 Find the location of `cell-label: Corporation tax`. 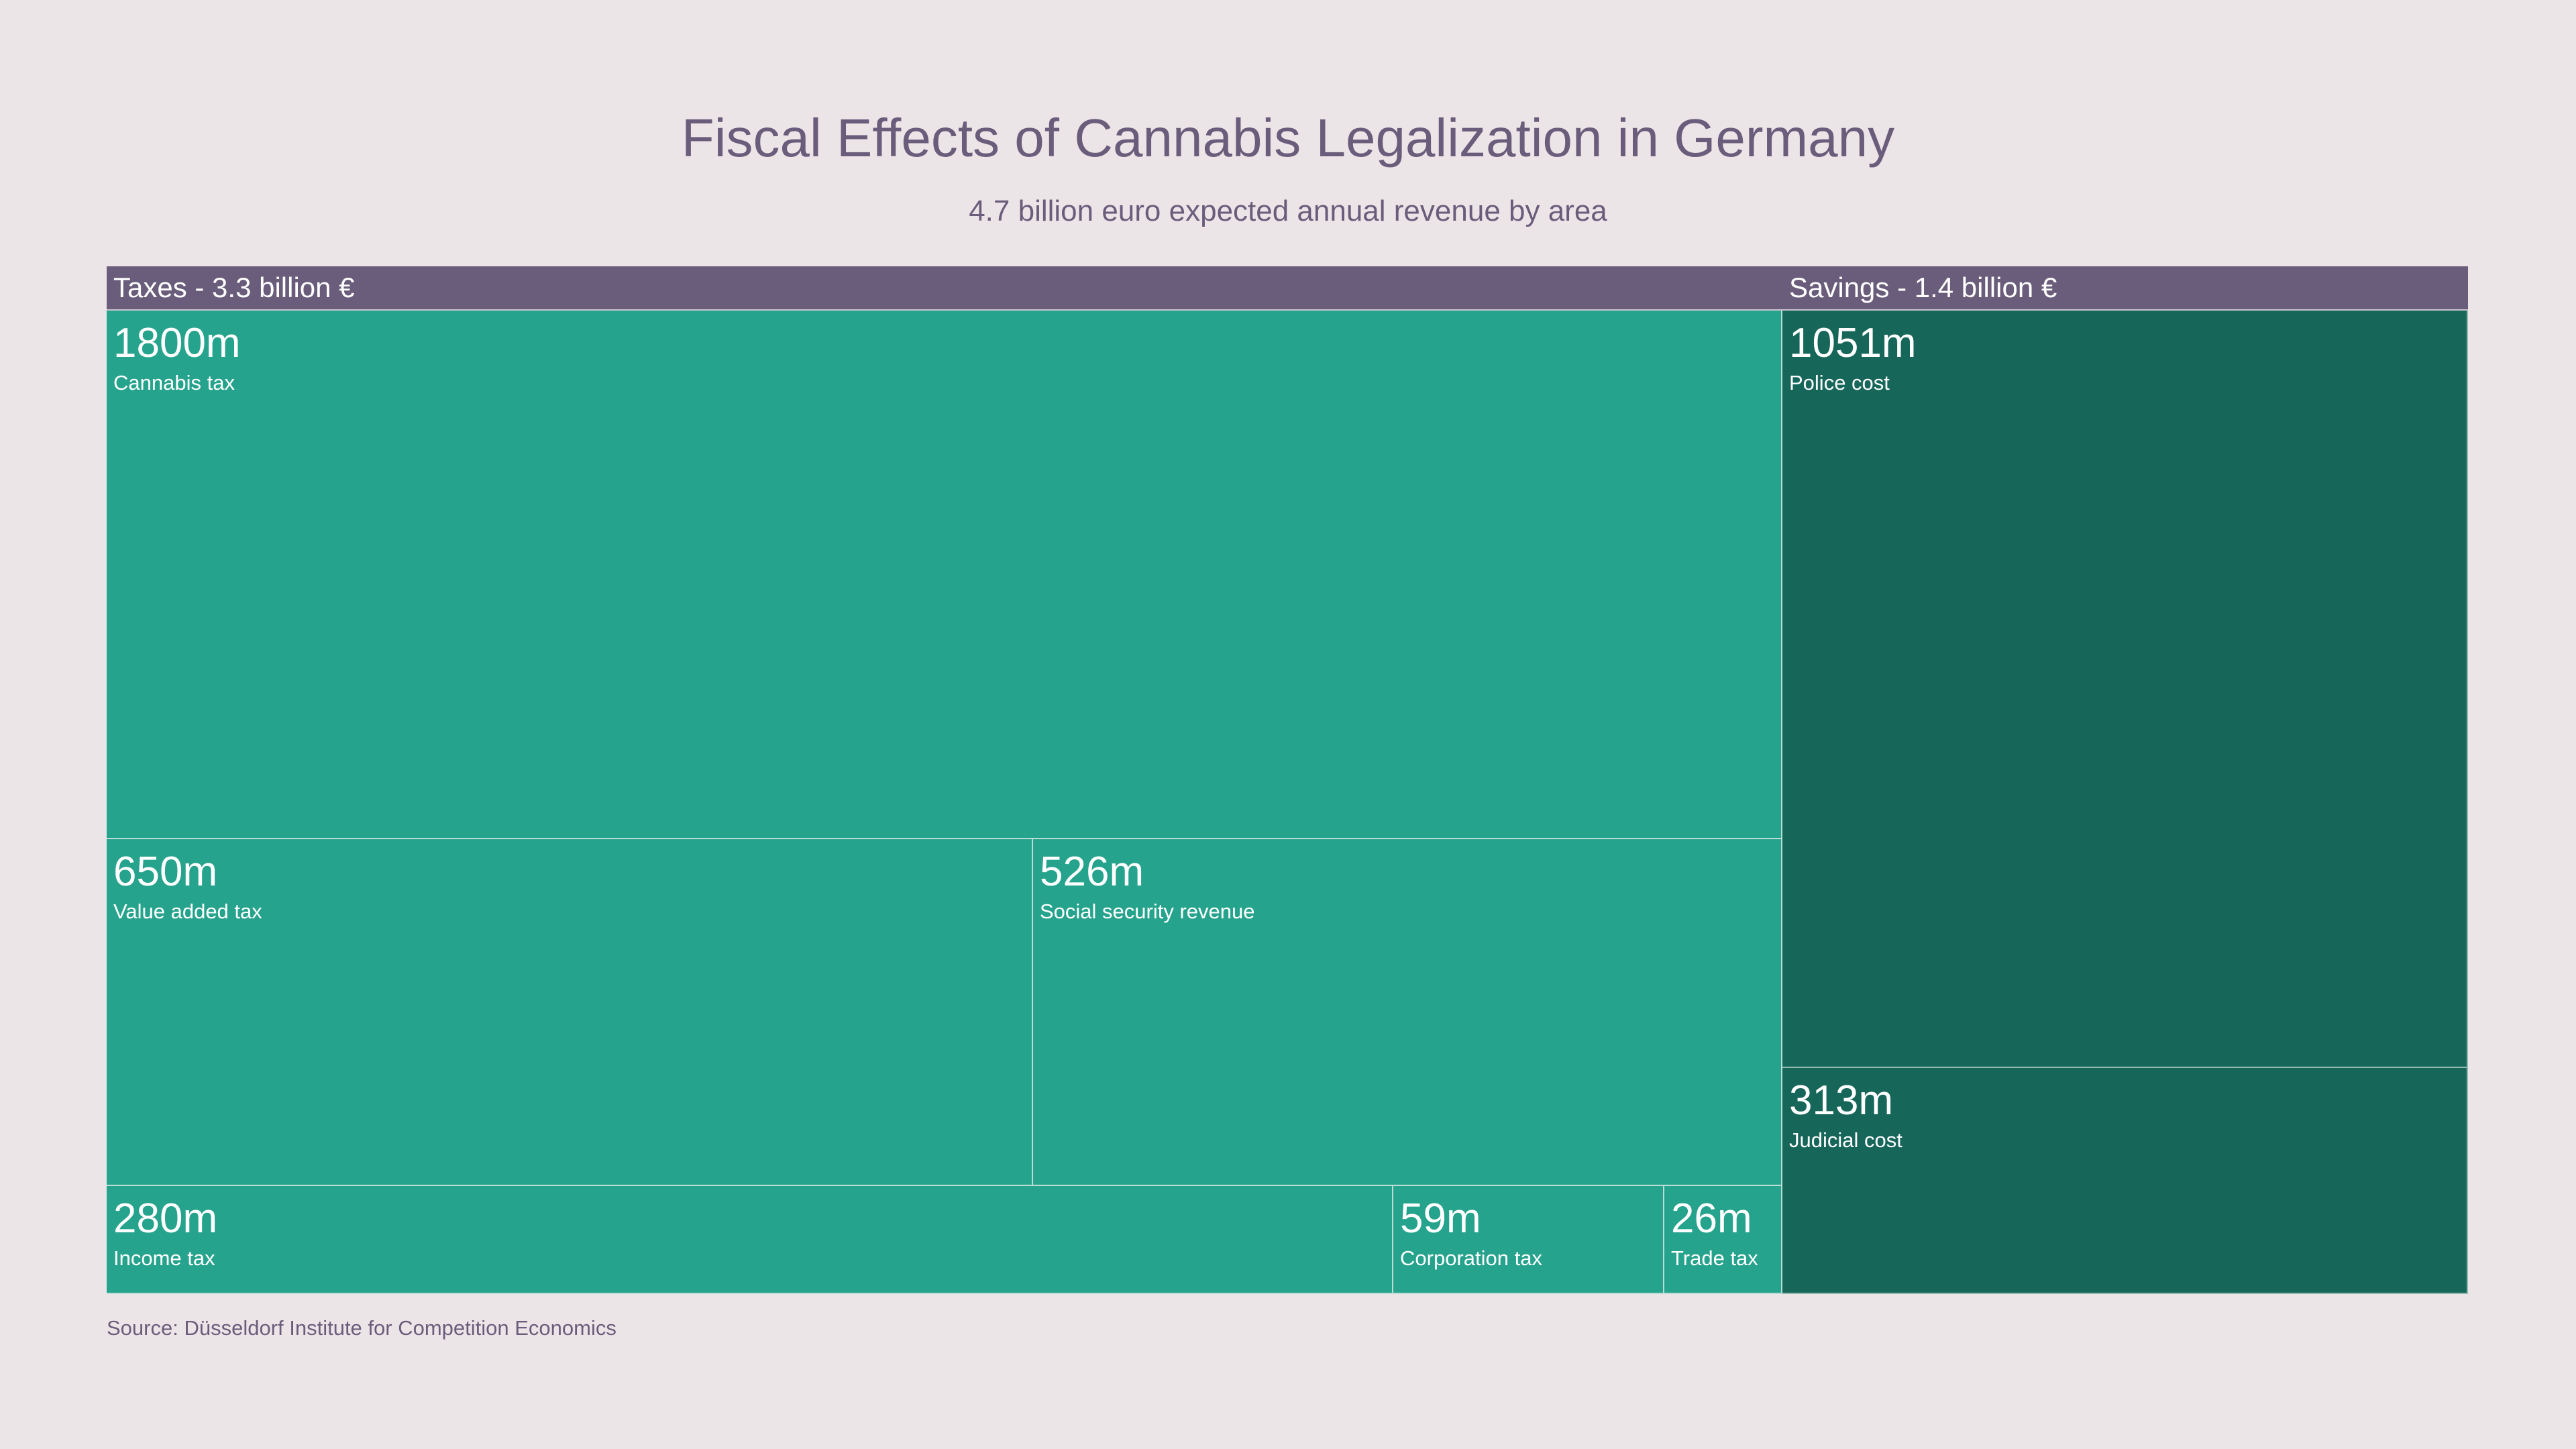

cell-label: Corporation tax is located at coordinates (1471, 1258).